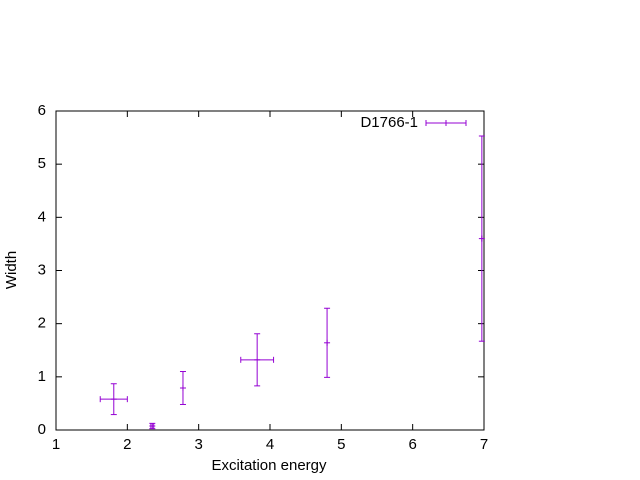 Image resolution: width=640 pixels, height=480 pixels. What do you see at coordinates (42, 269) in the screenshot?
I see `y-tick-label: 3` at bounding box center [42, 269].